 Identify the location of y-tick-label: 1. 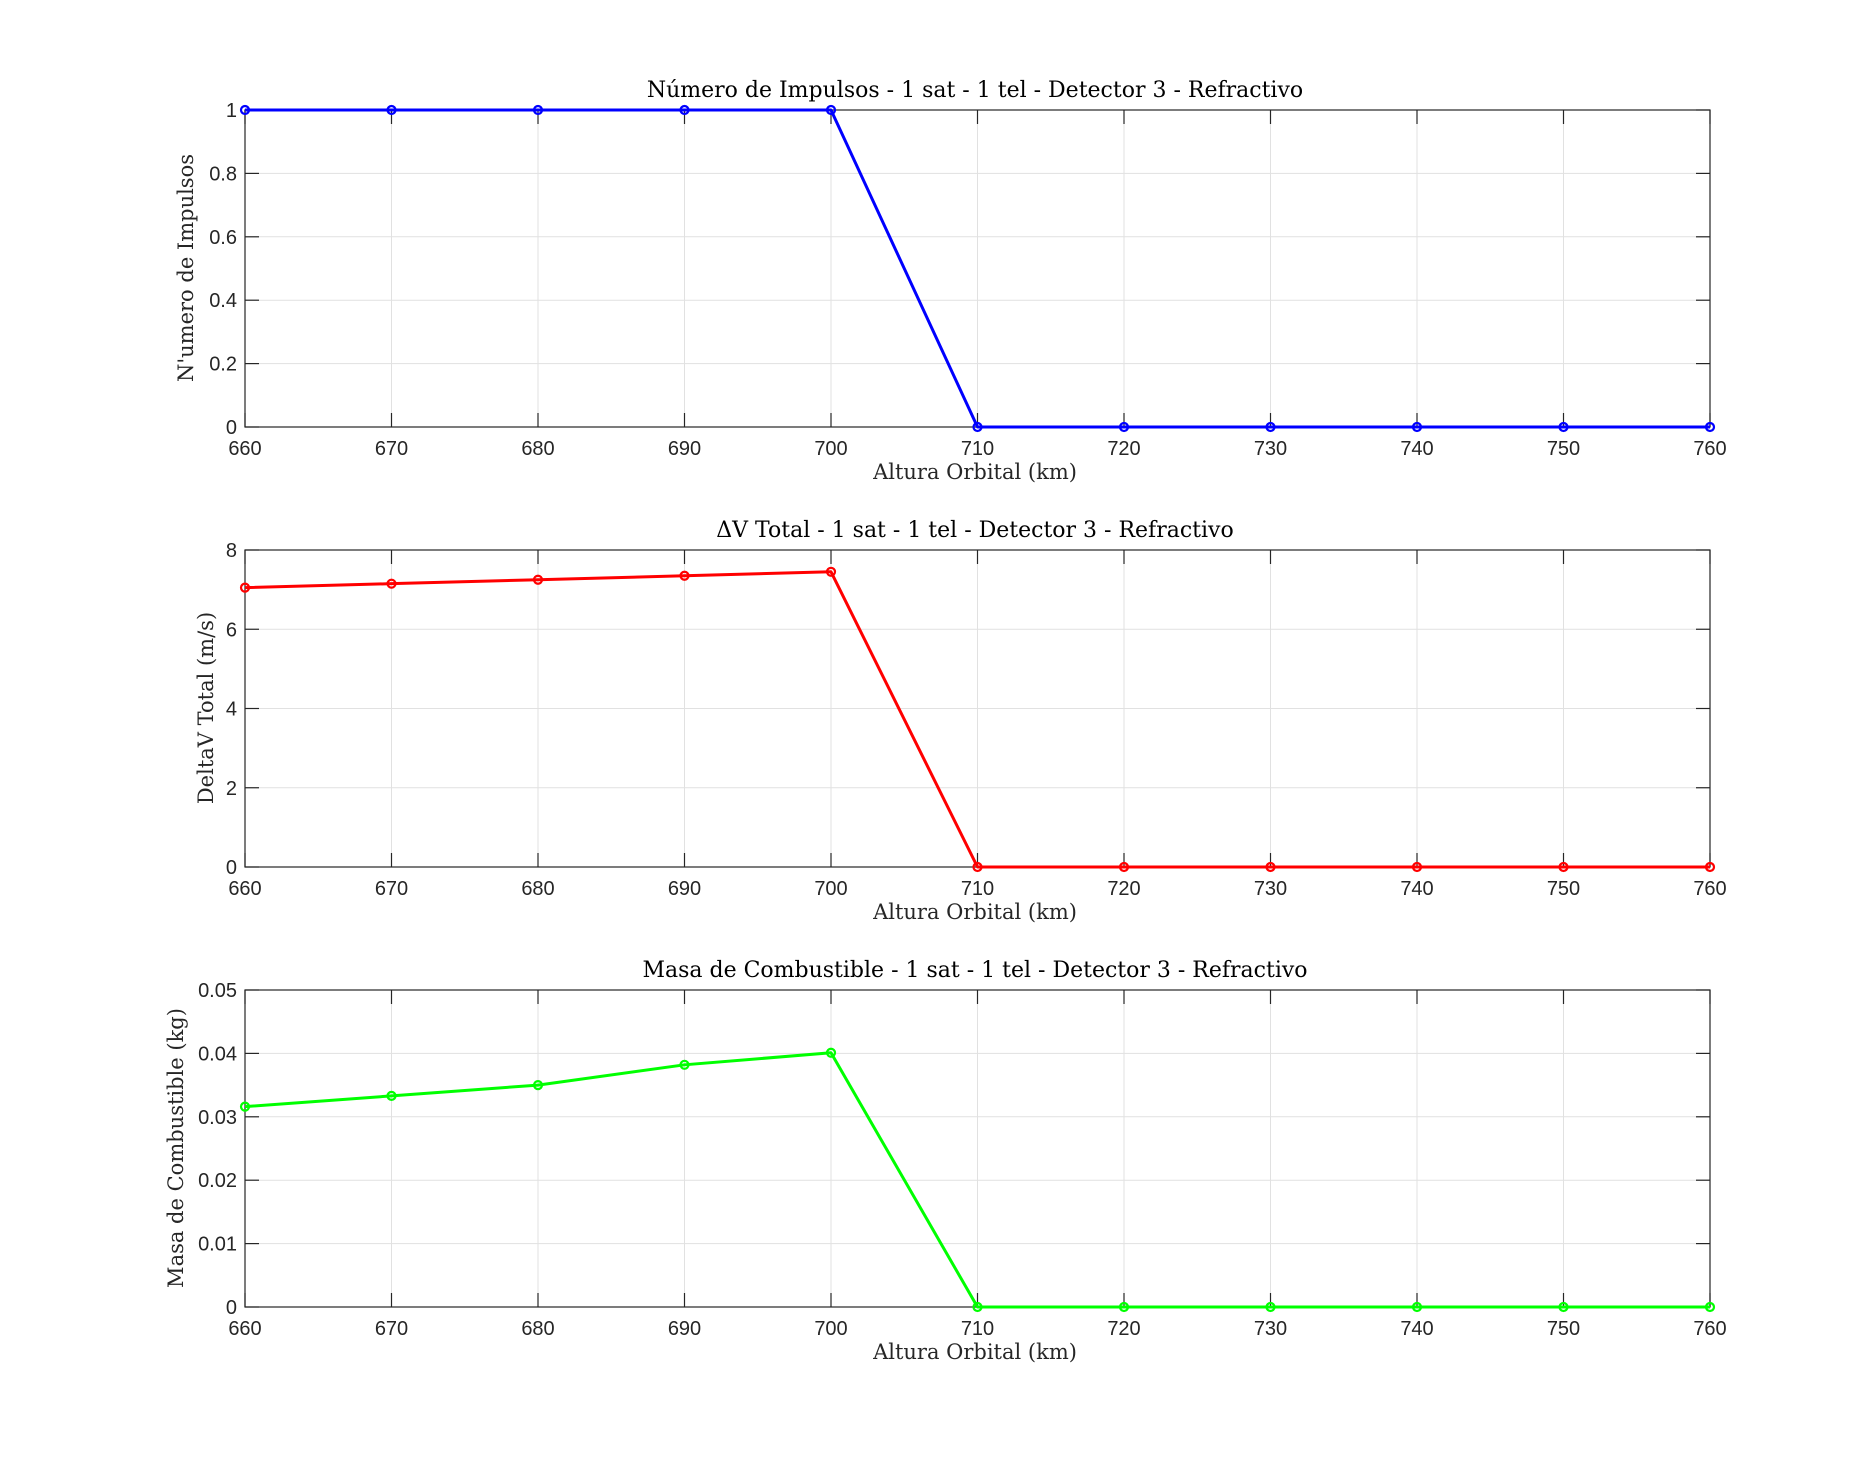
(231, 111).